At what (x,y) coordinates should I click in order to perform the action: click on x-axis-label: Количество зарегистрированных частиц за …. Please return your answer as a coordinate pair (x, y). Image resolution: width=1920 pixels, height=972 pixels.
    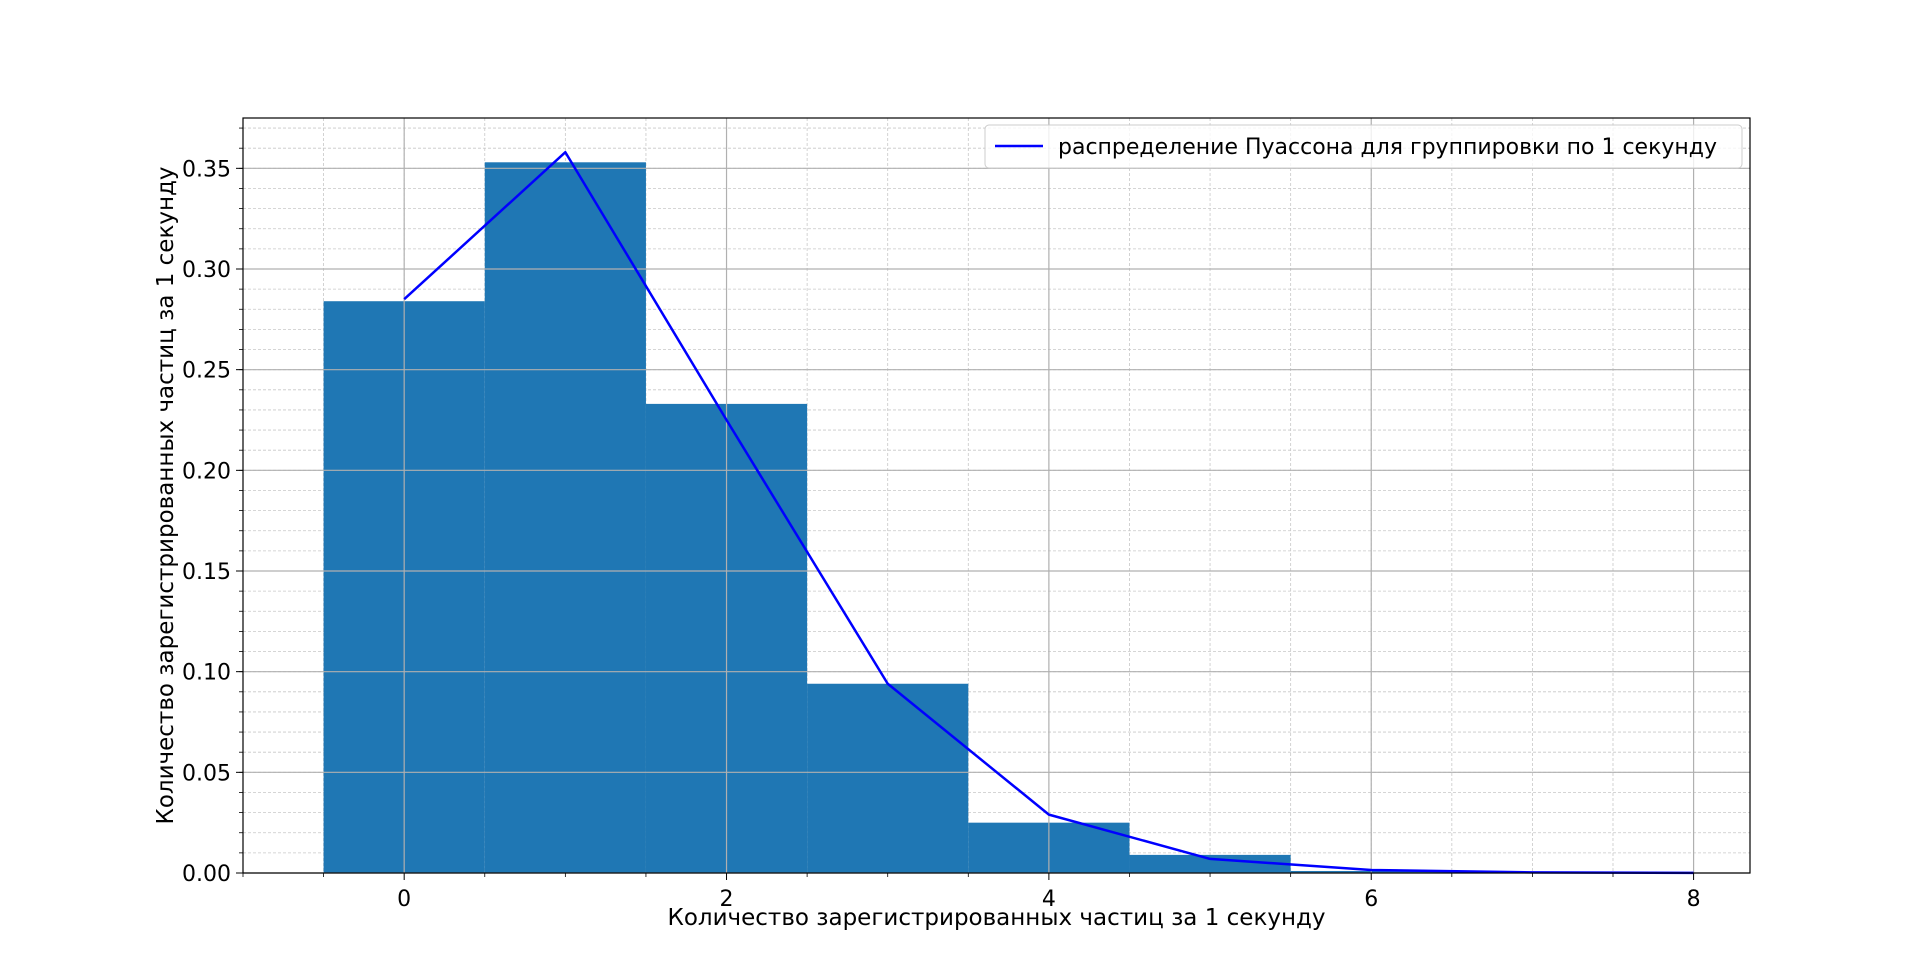
    Looking at the image, I should click on (996, 918).